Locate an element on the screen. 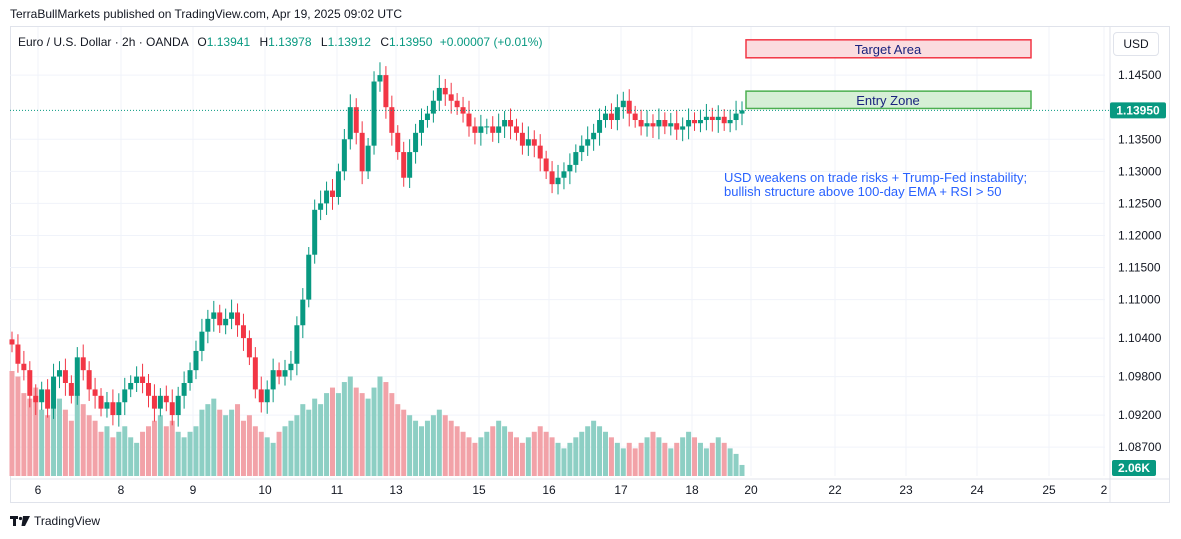 This screenshot has width=1181, height=539. y-tick-label: 1.13000 is located at coordinates (1140, 171).